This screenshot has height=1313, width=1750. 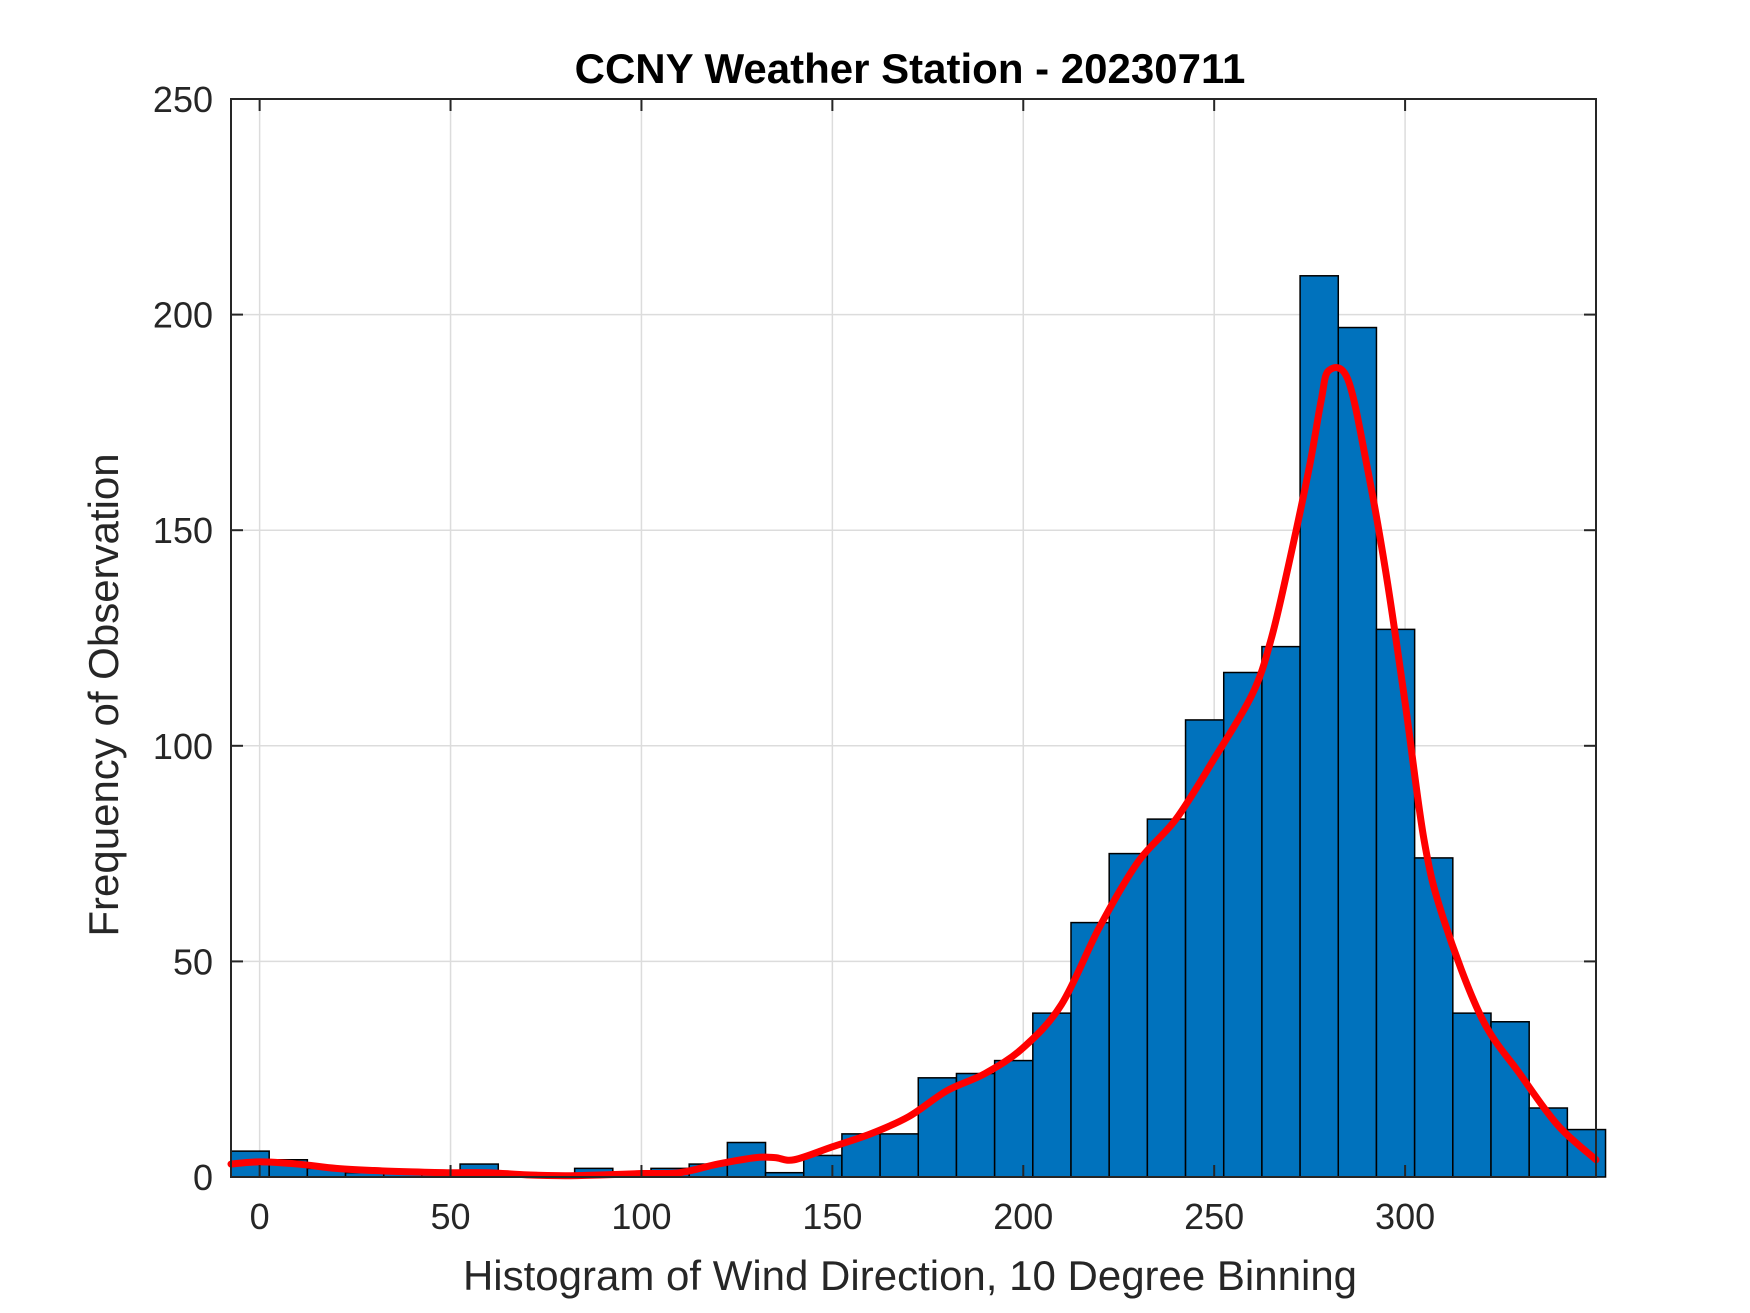 What do you see at coordinates (832, 1216) in the screenshot?
I see `x-tick-label: 150` at bounding box center [832, 1216].